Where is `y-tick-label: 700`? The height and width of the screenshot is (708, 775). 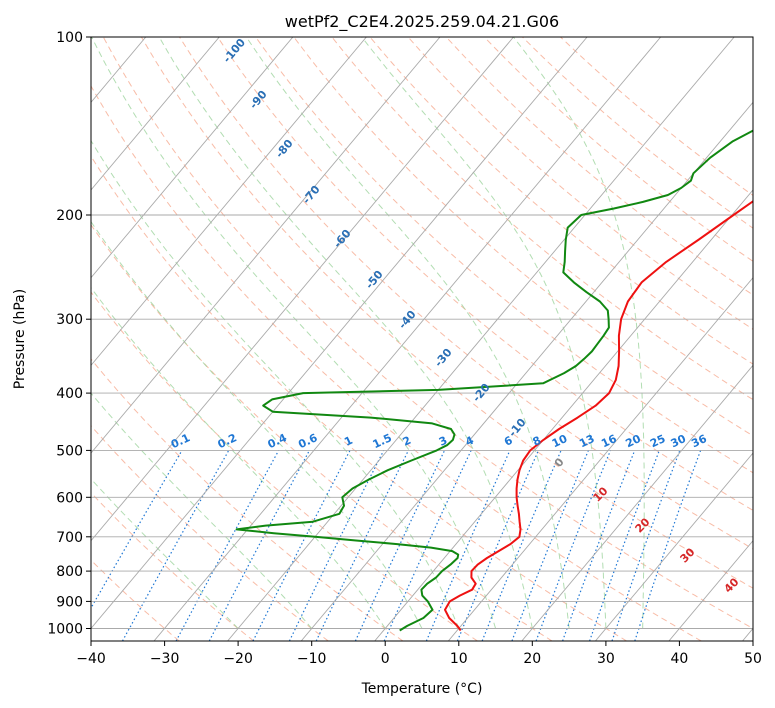
y-tick-label: 700 is located at coordinates (69, 538).